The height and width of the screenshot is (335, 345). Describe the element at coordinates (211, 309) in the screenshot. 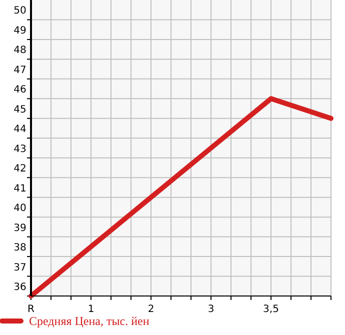

I see `x-tick-label: 3` at that location.